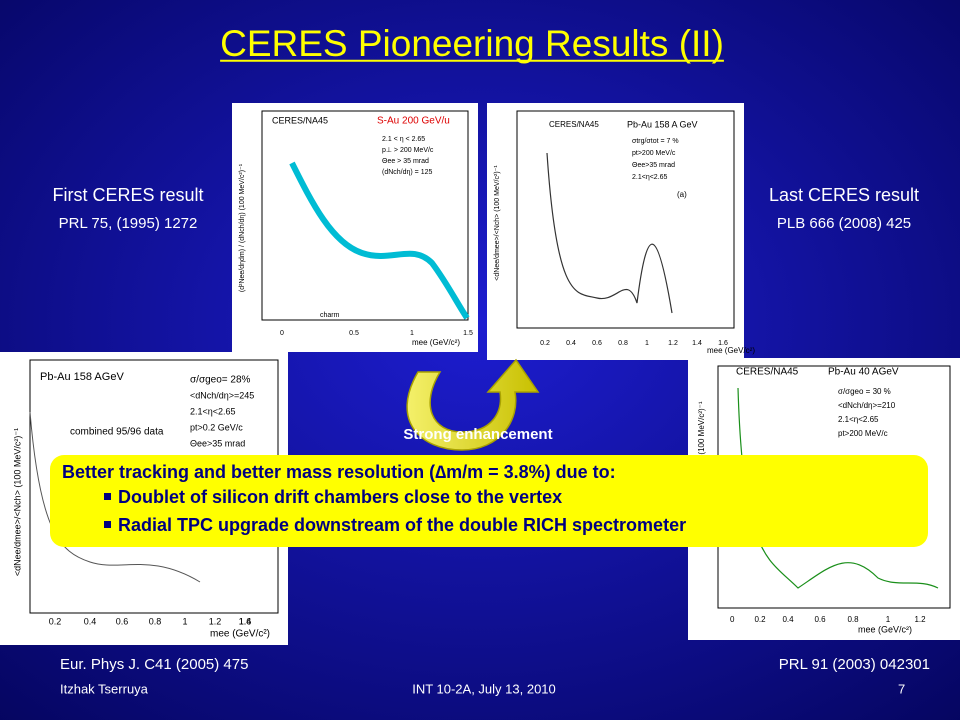  I want to click on reference: PLB 666 (2008) 425, so click(844, 223).